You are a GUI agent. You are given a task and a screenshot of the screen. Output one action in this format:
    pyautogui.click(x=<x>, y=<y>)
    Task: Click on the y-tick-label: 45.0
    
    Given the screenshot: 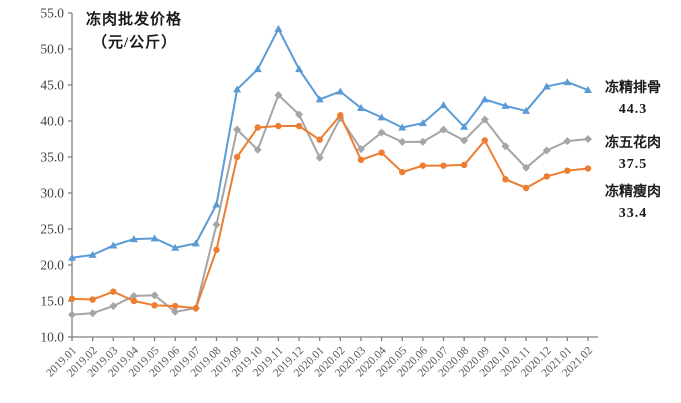 What is the action you would take?
    pyautogui.click(x=52, y=85)
    